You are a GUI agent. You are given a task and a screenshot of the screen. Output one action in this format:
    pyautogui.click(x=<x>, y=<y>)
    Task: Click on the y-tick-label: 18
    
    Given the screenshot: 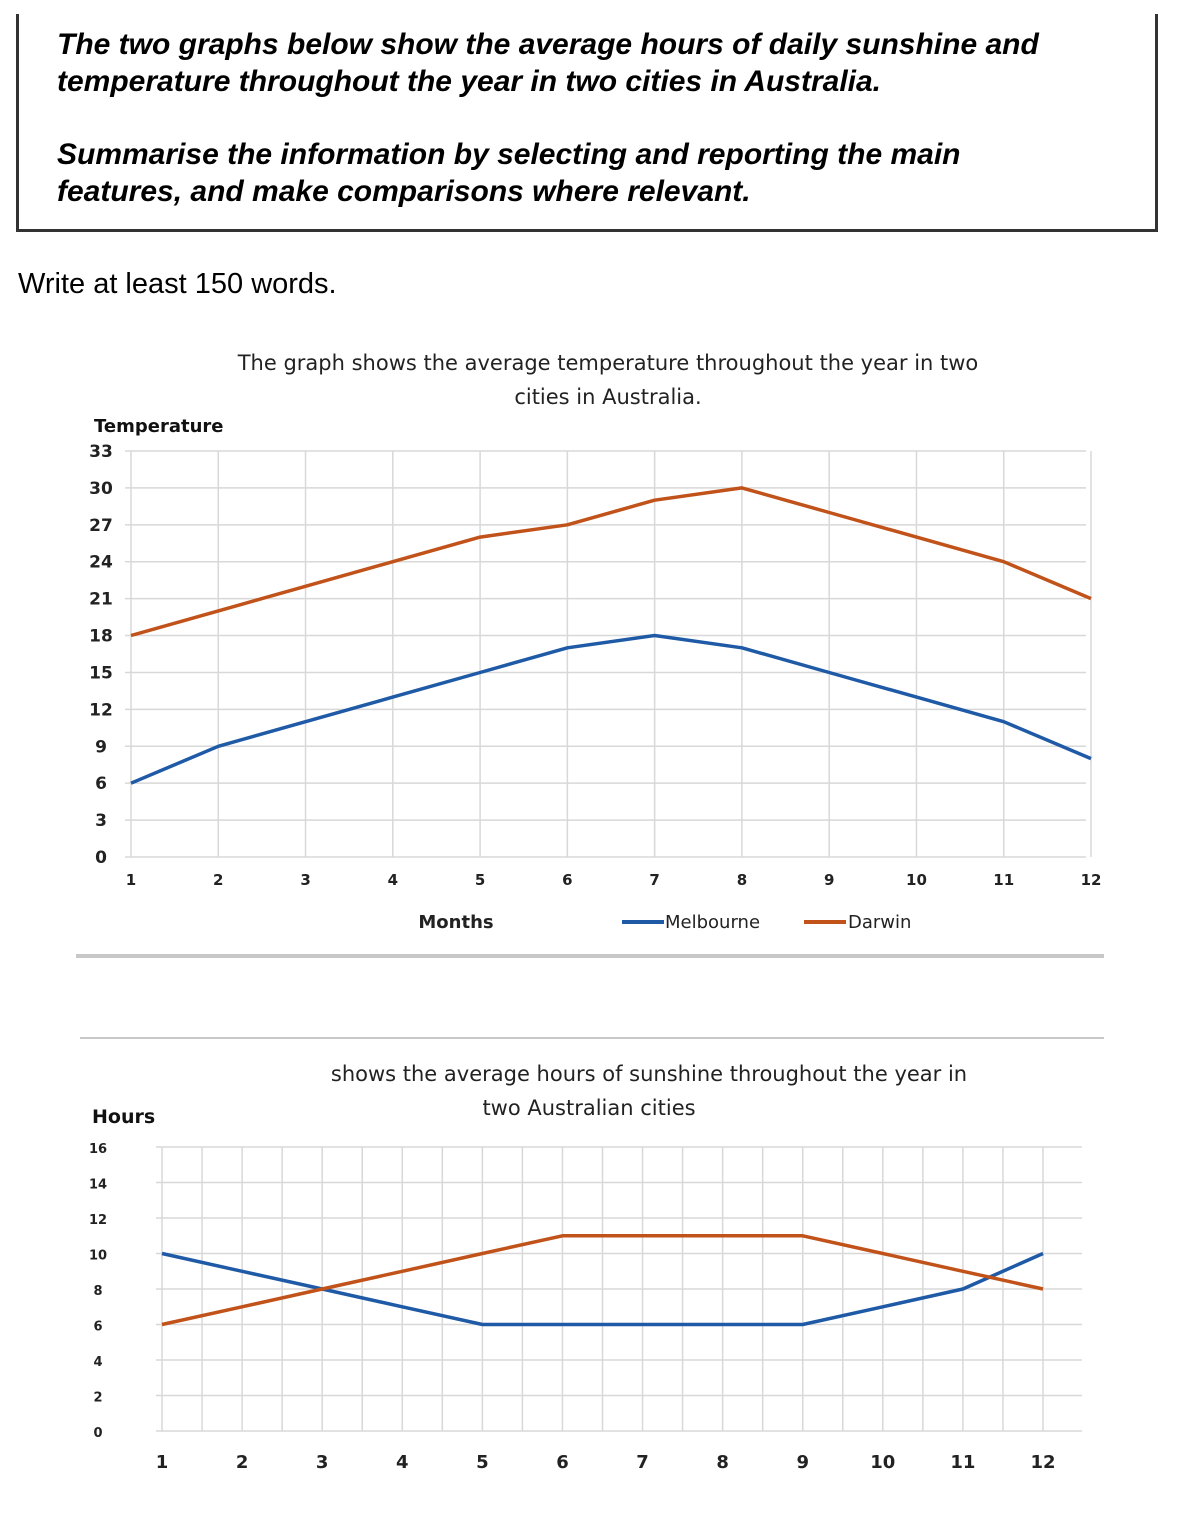 What is the action you would take?
    pyautogui.click(x=101, y=637)
    